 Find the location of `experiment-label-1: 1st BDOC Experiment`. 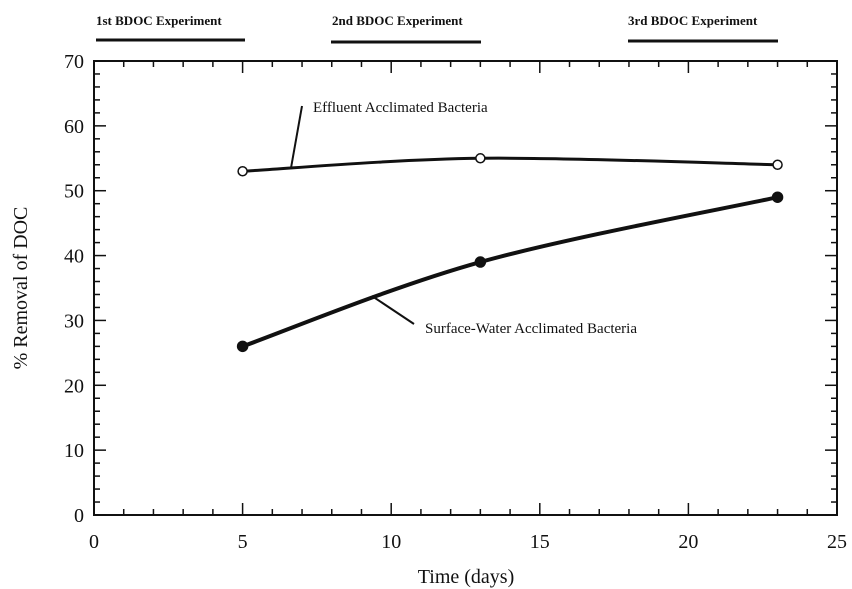

experiment-label-1: 1st BDOC Experiment is located at coordinates (159, 20).